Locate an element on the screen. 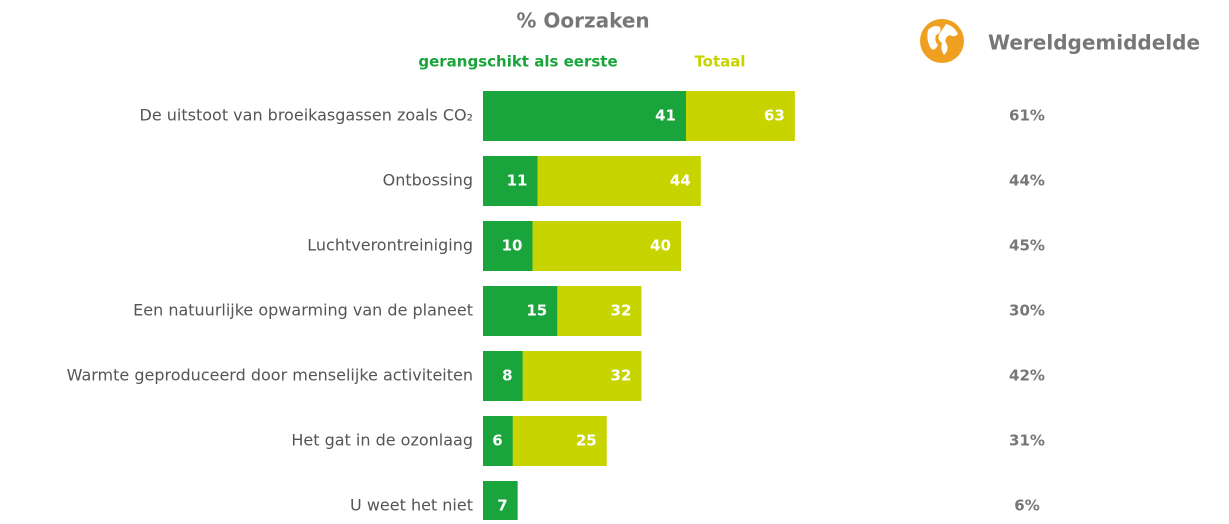  world-average: 30% is located at coordinates (1027, 311).